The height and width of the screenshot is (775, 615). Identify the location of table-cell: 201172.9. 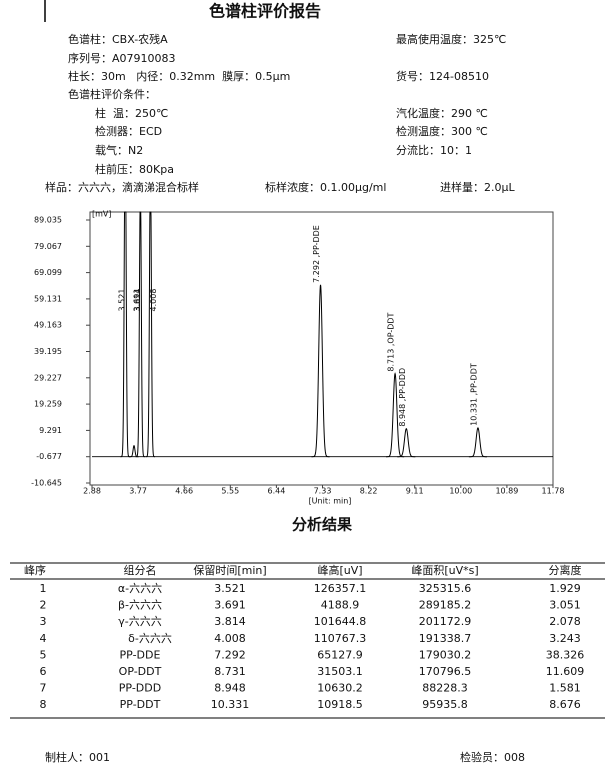
(445, 621).